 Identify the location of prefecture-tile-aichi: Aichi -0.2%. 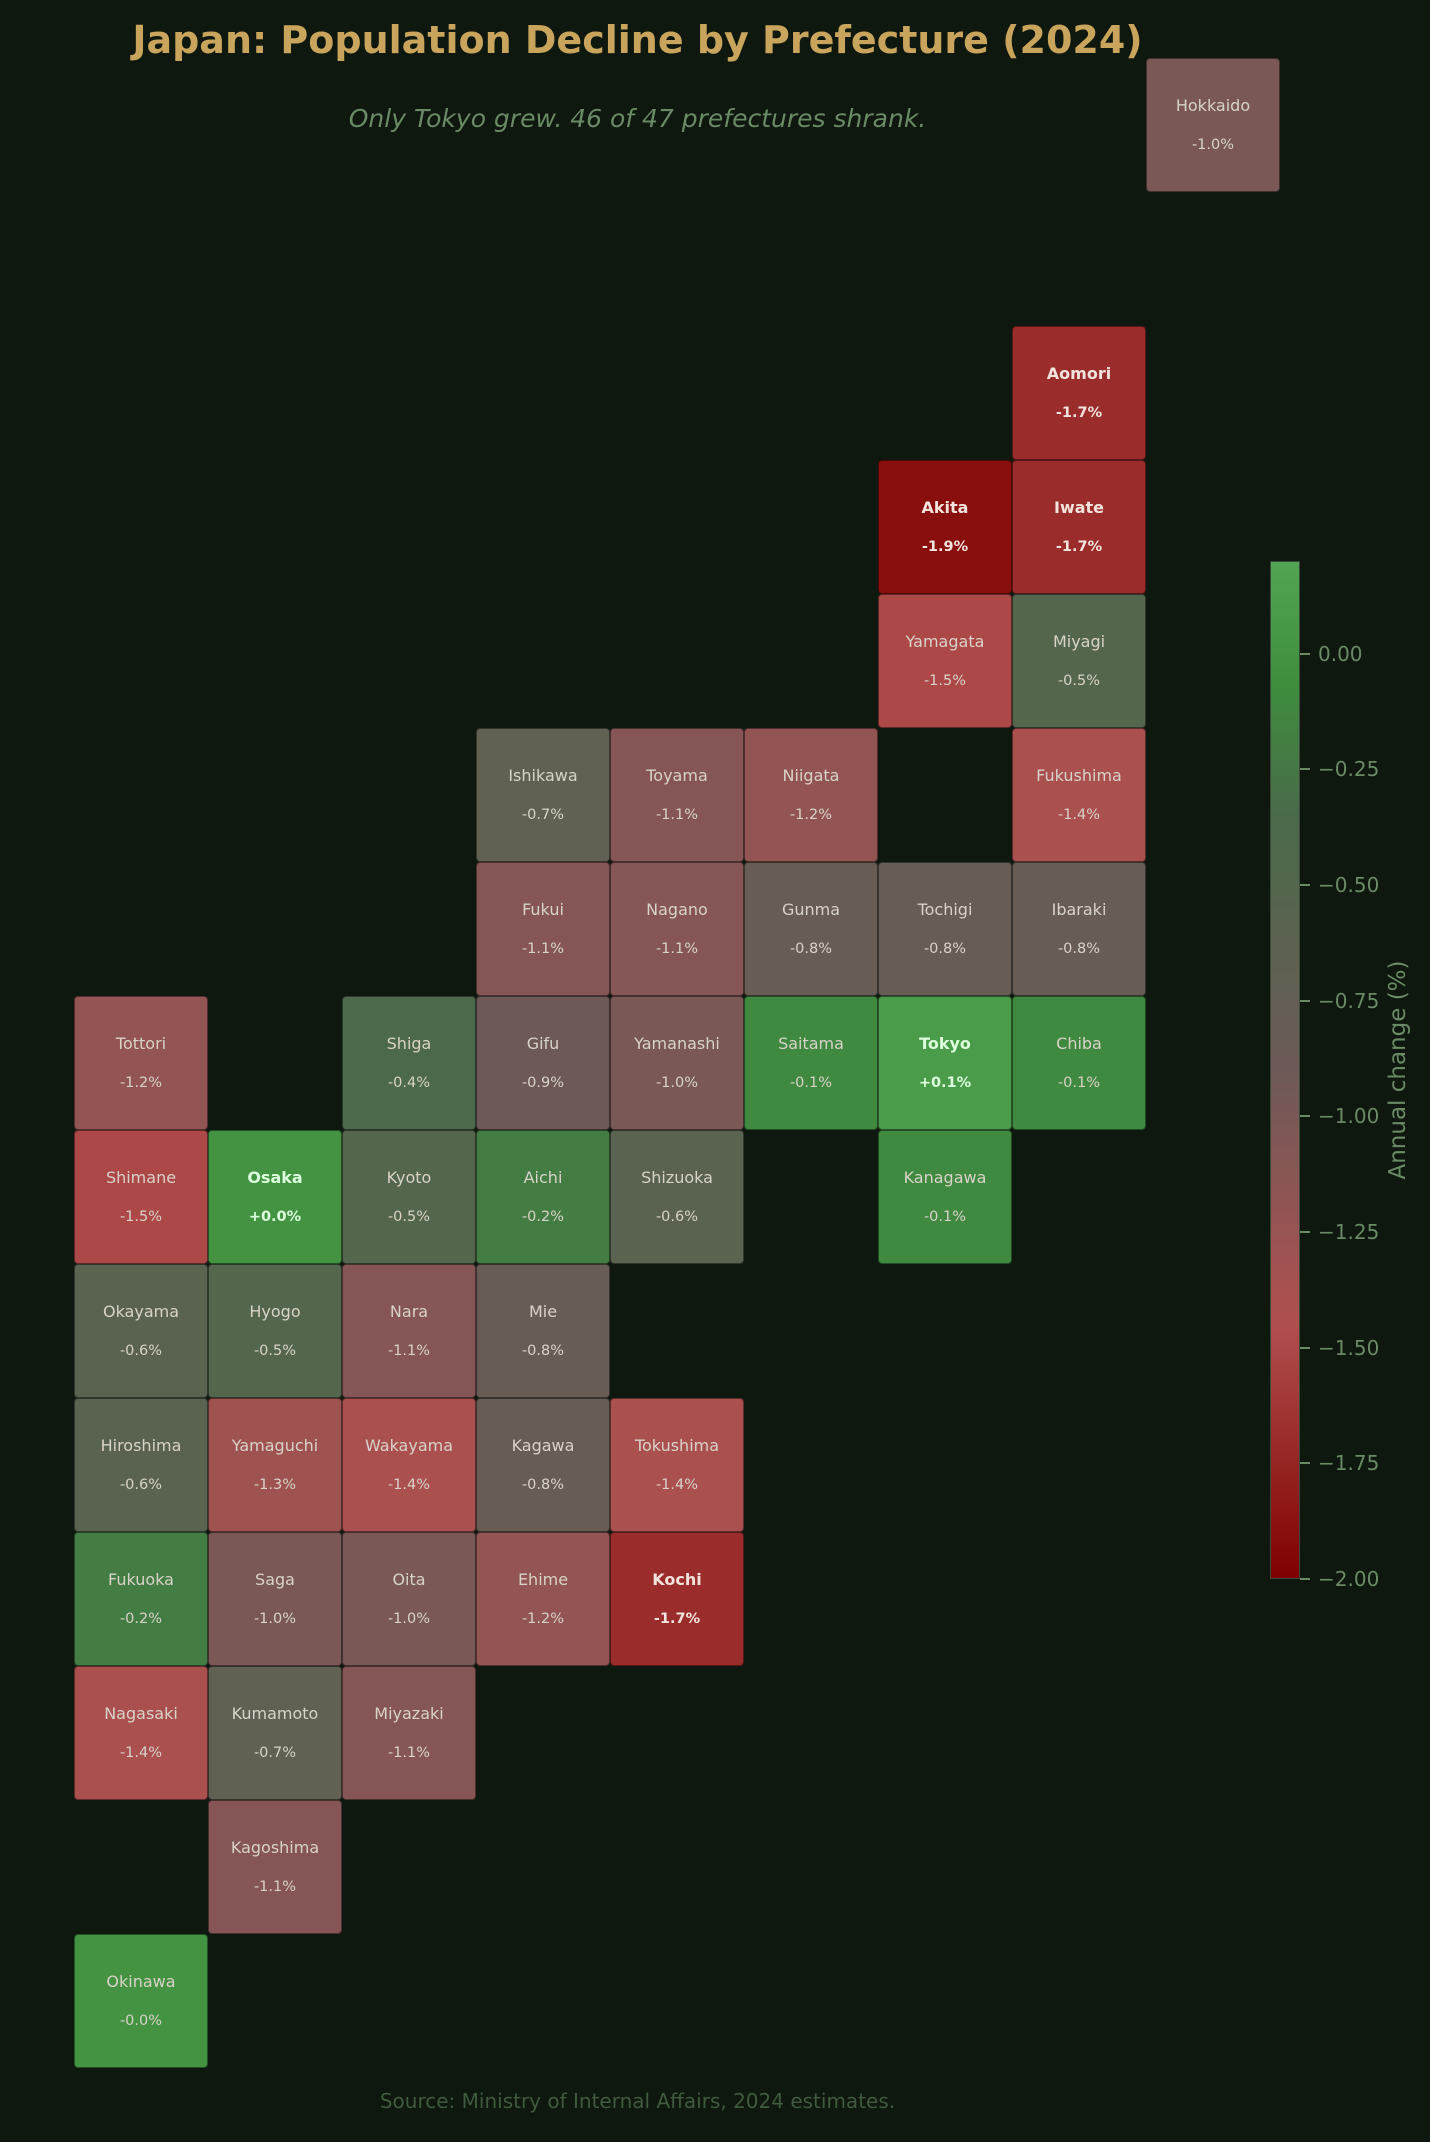
(543, 1197).